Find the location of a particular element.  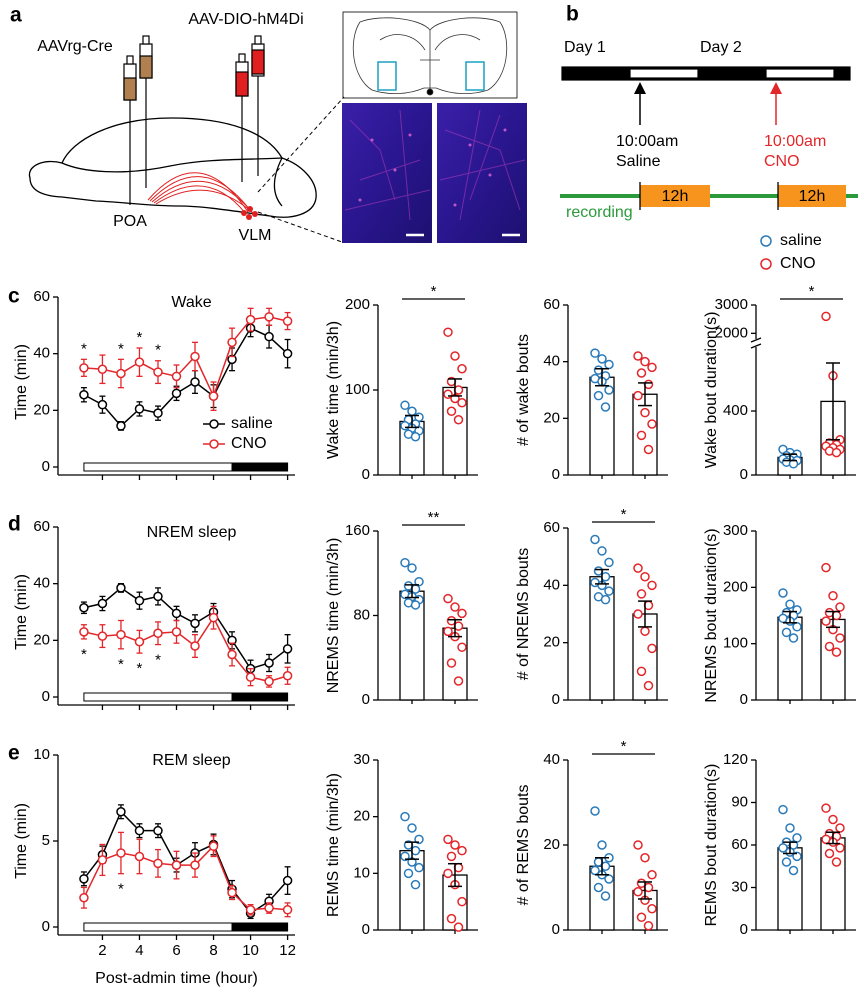

y-axis-label: # of REMS bouts is located at coordinates (523, 845).